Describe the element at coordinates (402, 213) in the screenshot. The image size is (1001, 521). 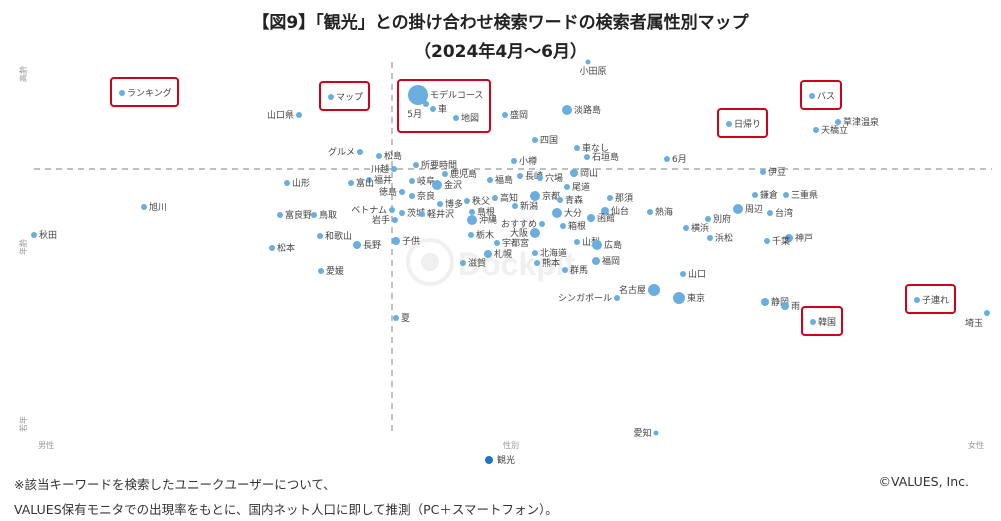
I see `point-茨城` at that location.